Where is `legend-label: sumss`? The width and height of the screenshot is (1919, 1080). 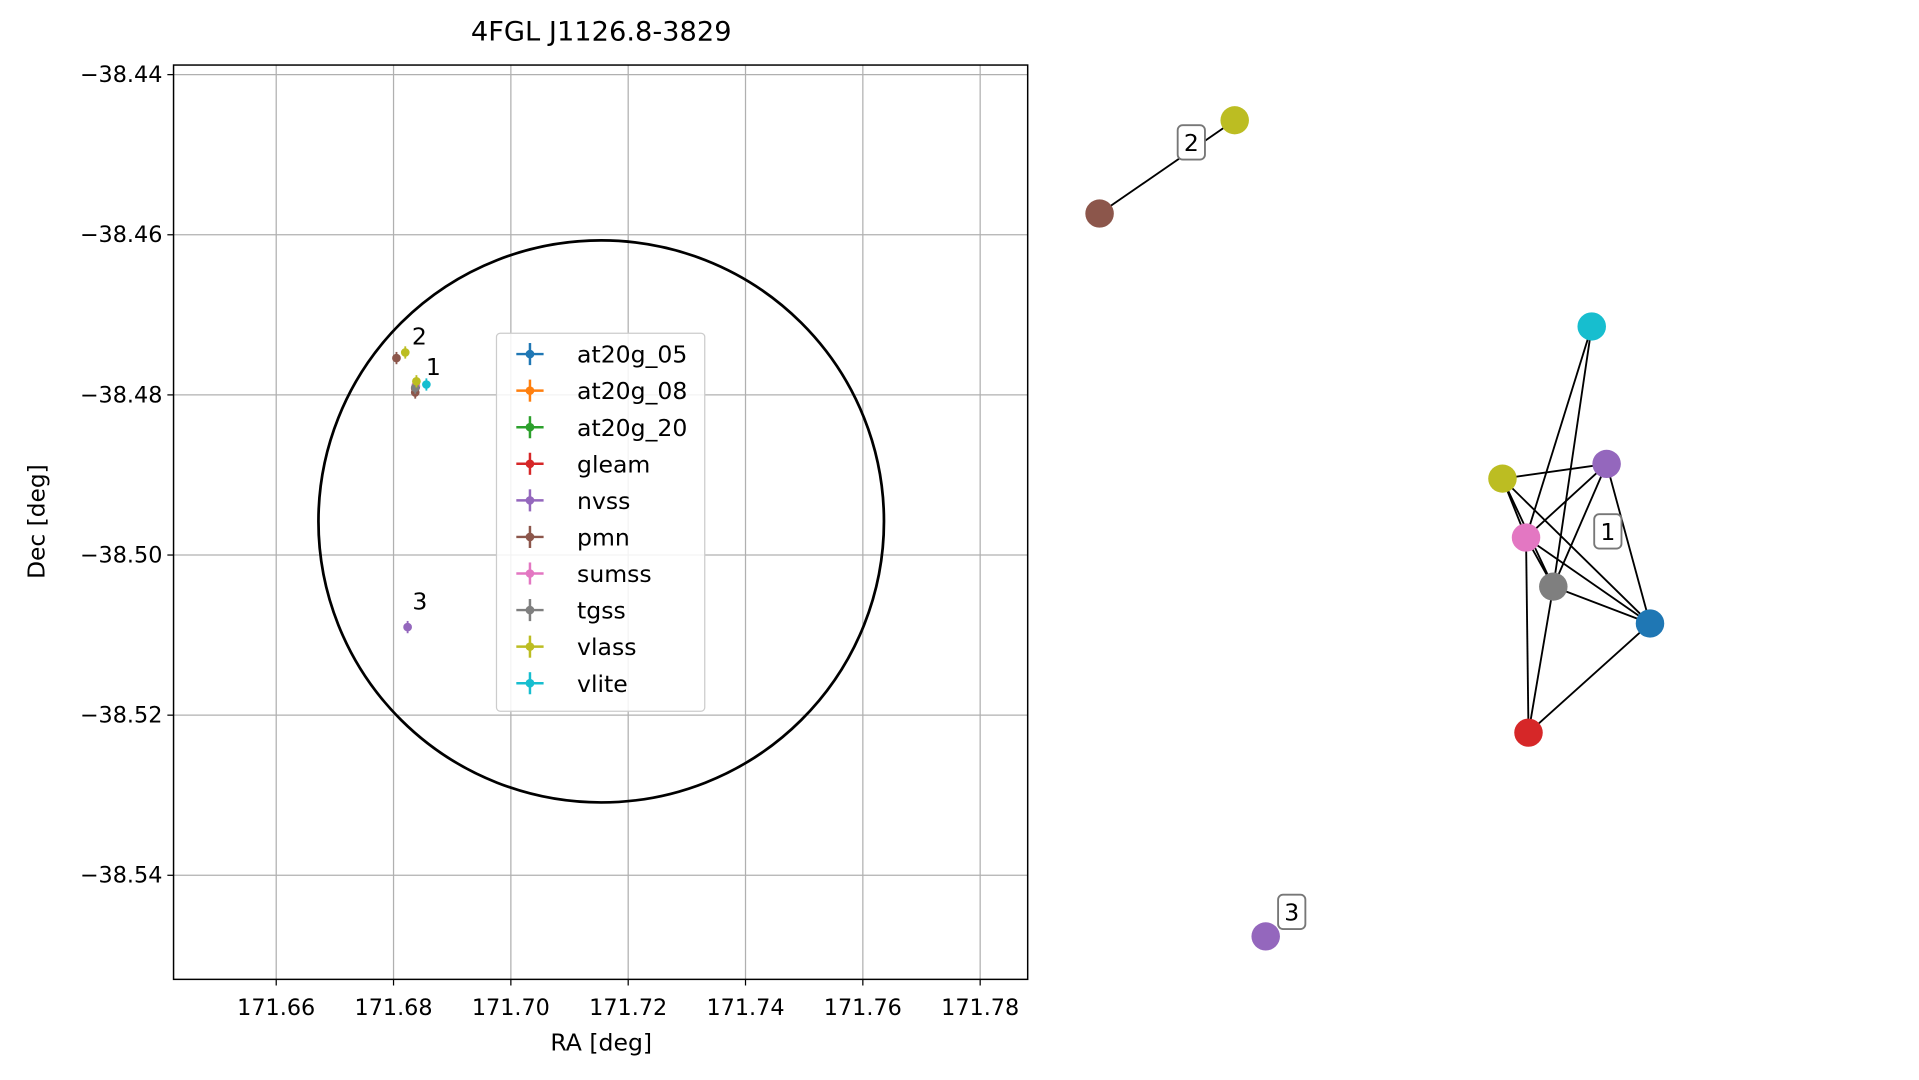
legend-label: sumss is located at coordinates (614, 574).